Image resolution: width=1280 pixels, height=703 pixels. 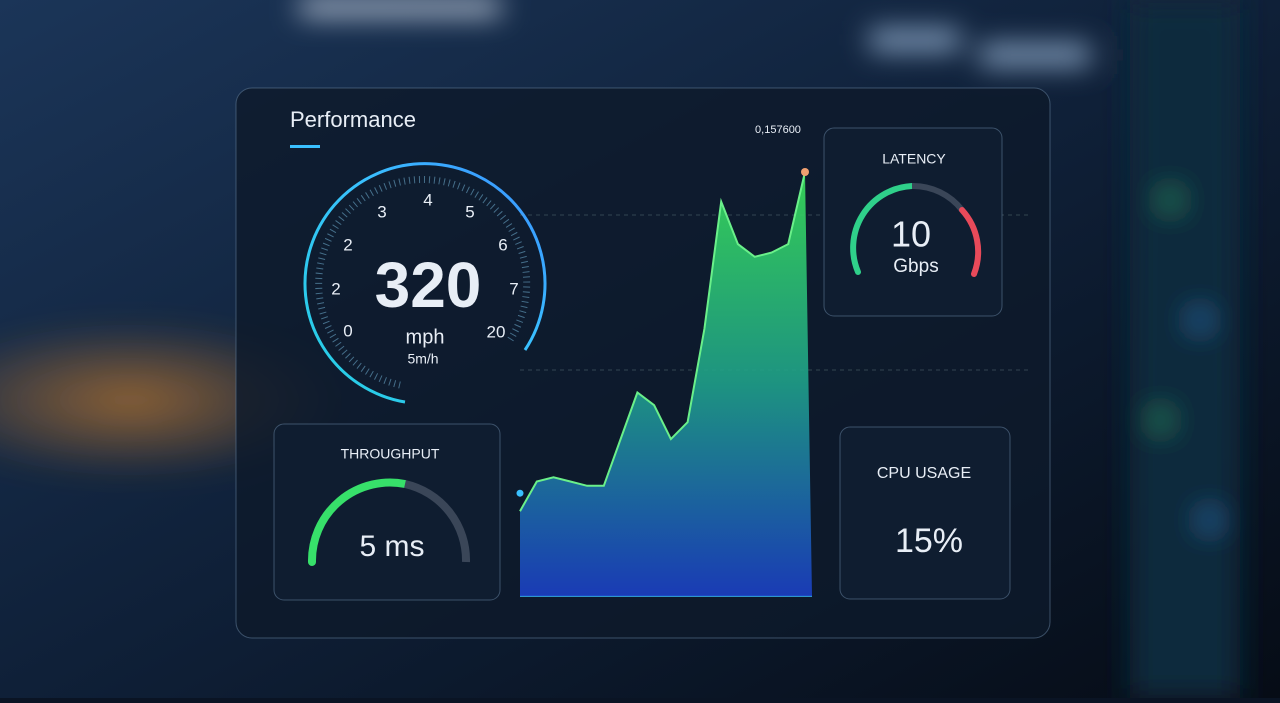 What do you see at coordinates (347, 330) in the screenshot?
I see `gauge-scale-label: 0` at bounding box center [347, 330].